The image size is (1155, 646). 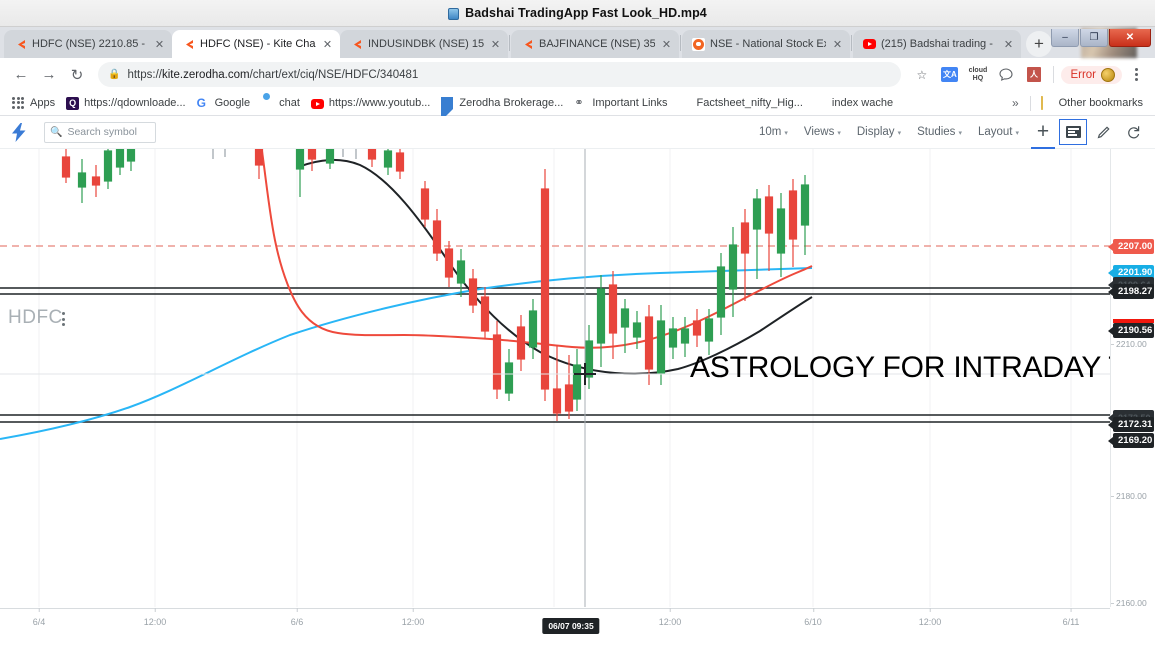 What do you see at coordinates (819, 132) in the screenshot?
I see `menu-label: Views` at bounding box center [819, 132].